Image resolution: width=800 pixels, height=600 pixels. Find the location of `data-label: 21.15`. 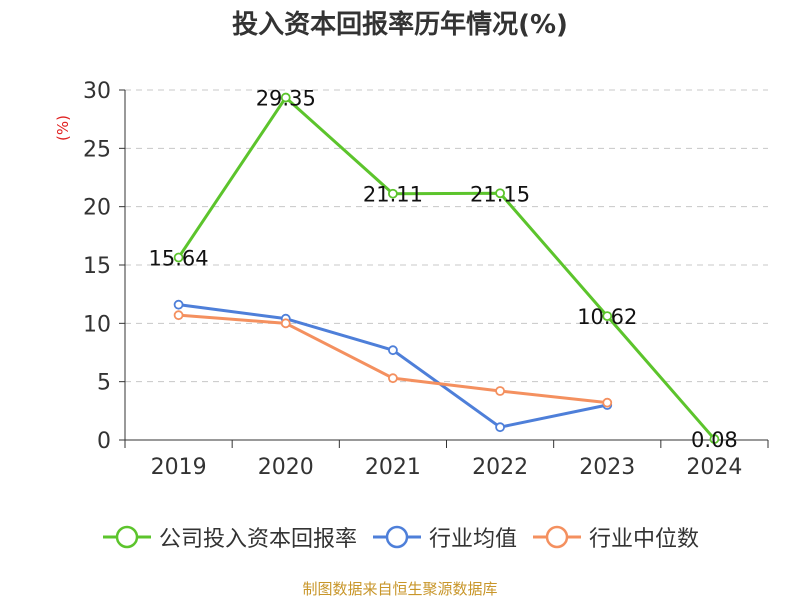

data-label: 21.15 is located at coordinates (500, 194).